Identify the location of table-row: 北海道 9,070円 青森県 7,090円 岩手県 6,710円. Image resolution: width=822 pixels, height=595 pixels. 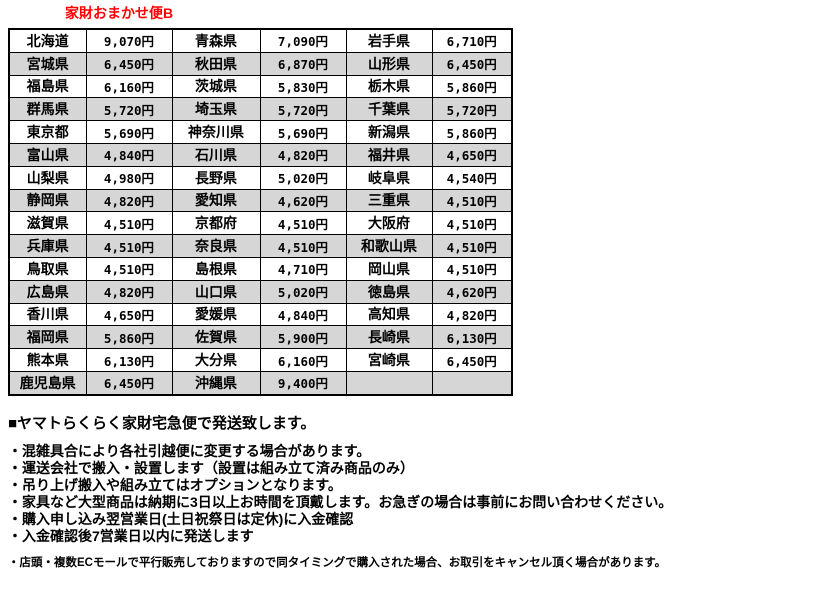
(260, 40).